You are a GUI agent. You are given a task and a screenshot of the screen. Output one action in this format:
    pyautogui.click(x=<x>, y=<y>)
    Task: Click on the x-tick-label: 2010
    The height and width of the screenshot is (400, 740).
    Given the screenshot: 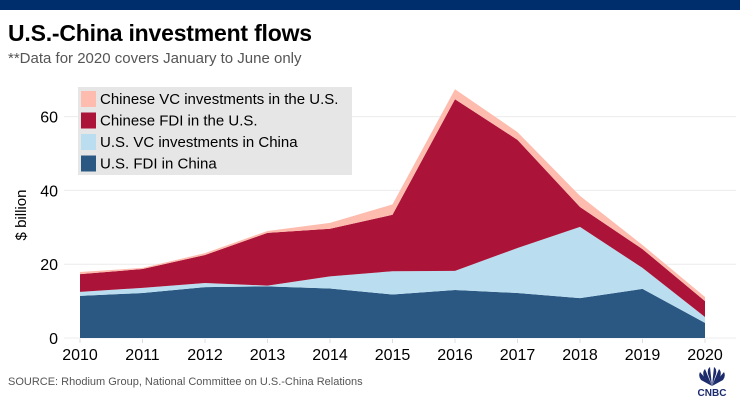 What is the action you would take?
    pyautogui.click(x=80, y=355)
    